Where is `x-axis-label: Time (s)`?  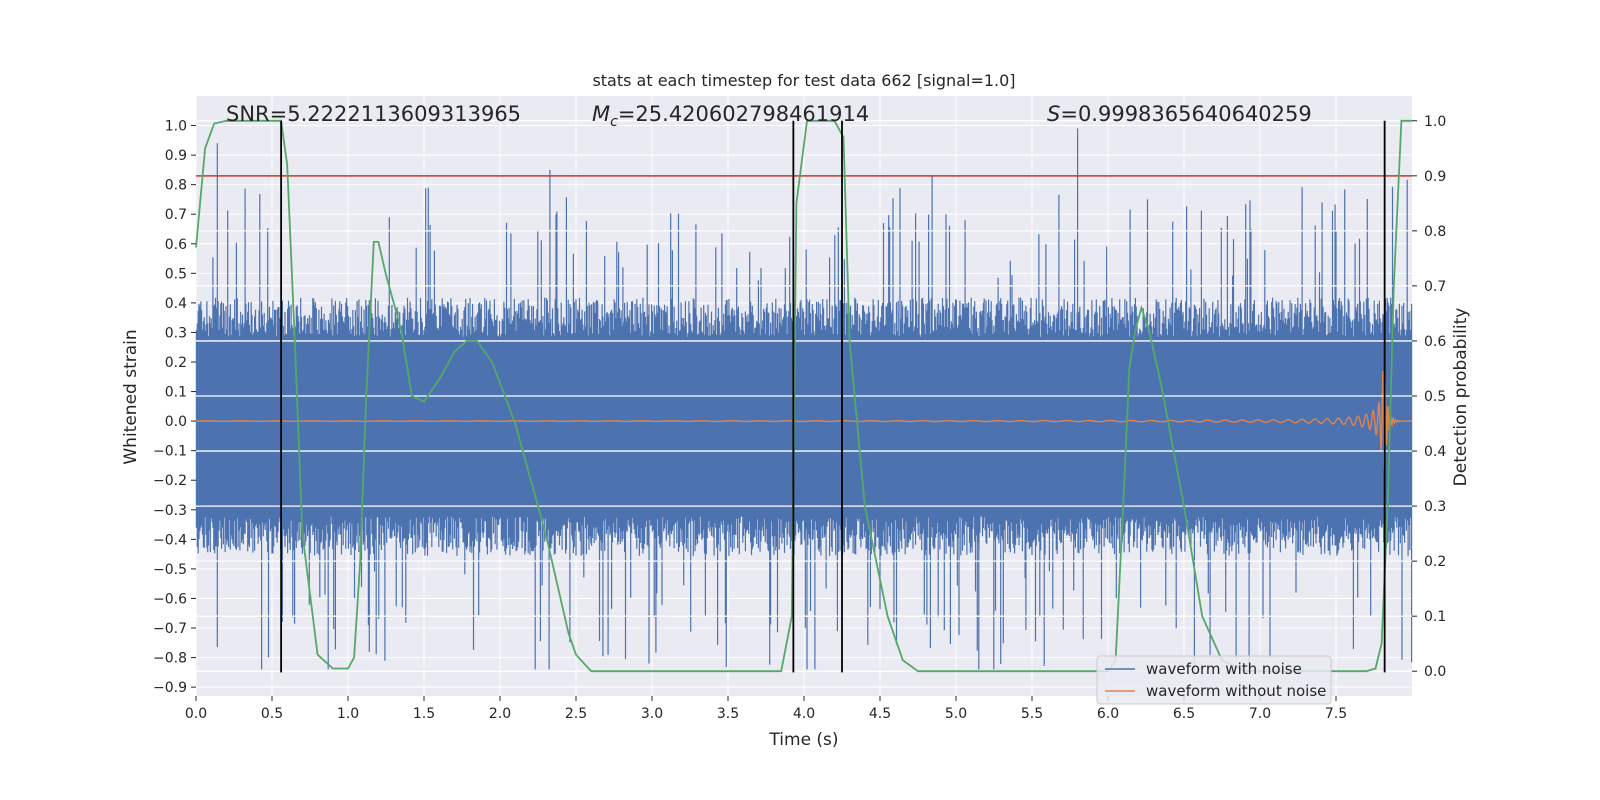 x-axis-label: Time (s) is located at coordinates (803, 740).